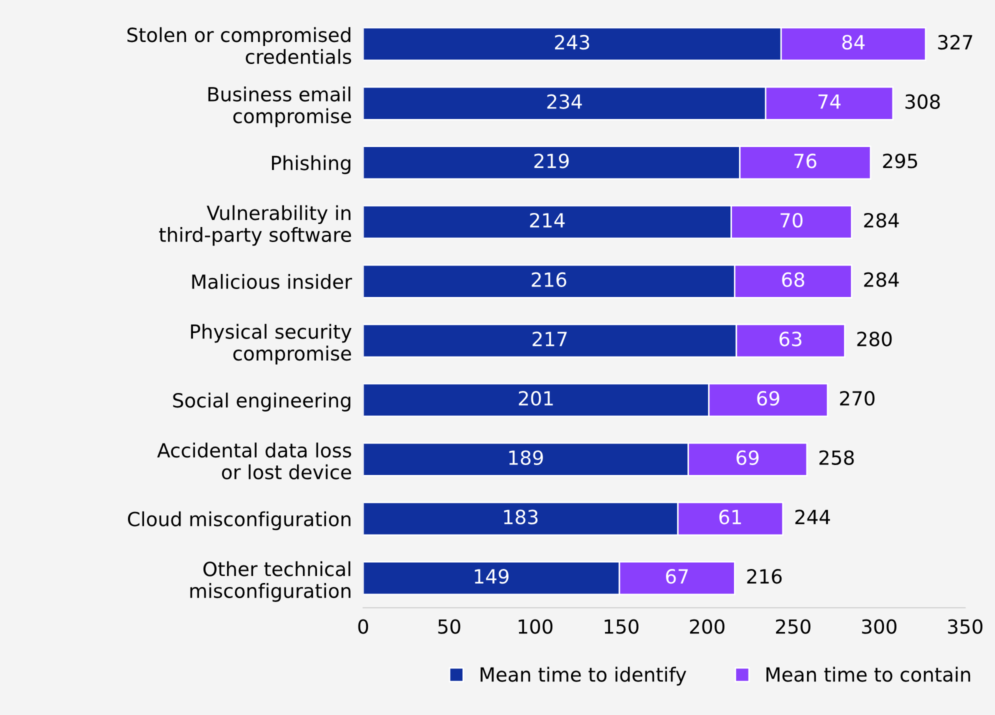 This screenshot has height=715, width=995. I want to click on data-label: 219, so click(551, 161).